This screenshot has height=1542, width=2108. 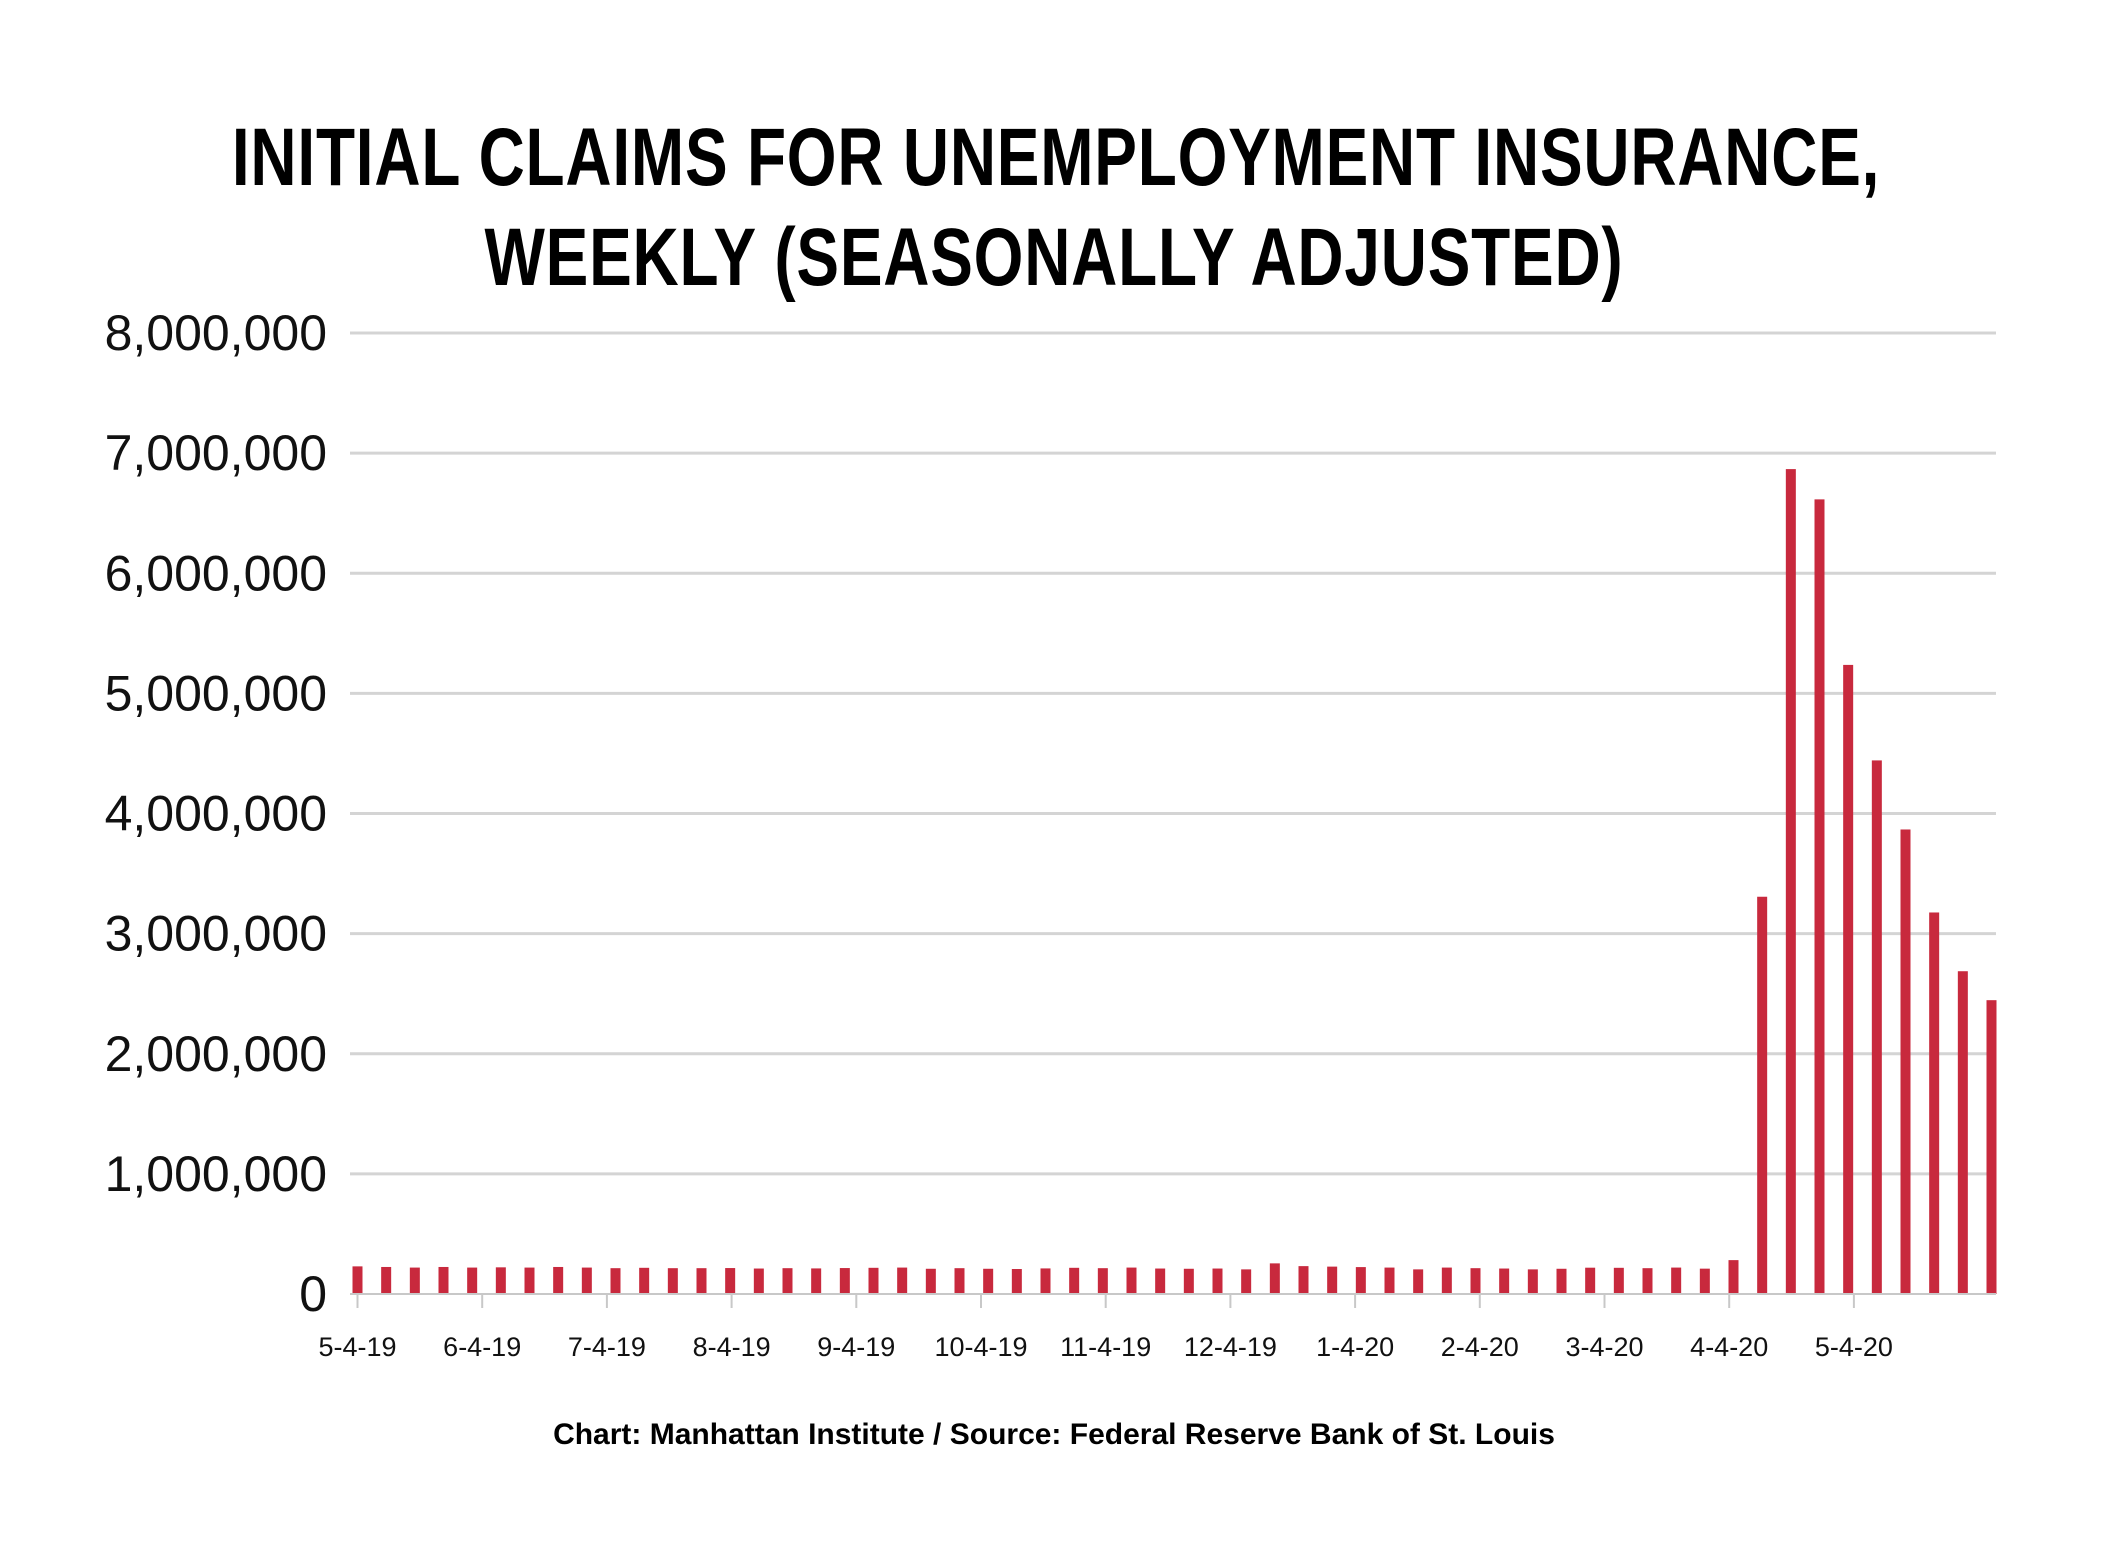 I want to click on x-tick-label: 9-4-19, so click(x=856, y=1347).